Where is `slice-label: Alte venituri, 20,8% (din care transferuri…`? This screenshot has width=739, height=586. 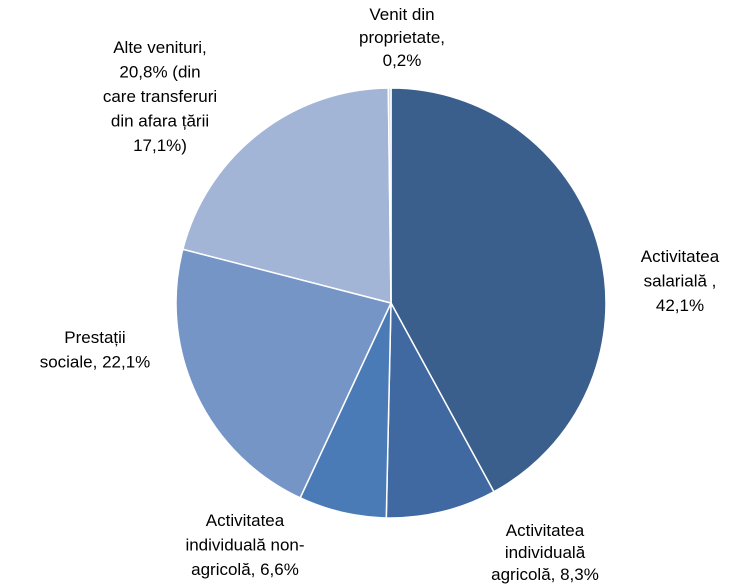
slice-label: Alte venituri, 20,8% (din care transferuri… is located at coordinates (160, 96).